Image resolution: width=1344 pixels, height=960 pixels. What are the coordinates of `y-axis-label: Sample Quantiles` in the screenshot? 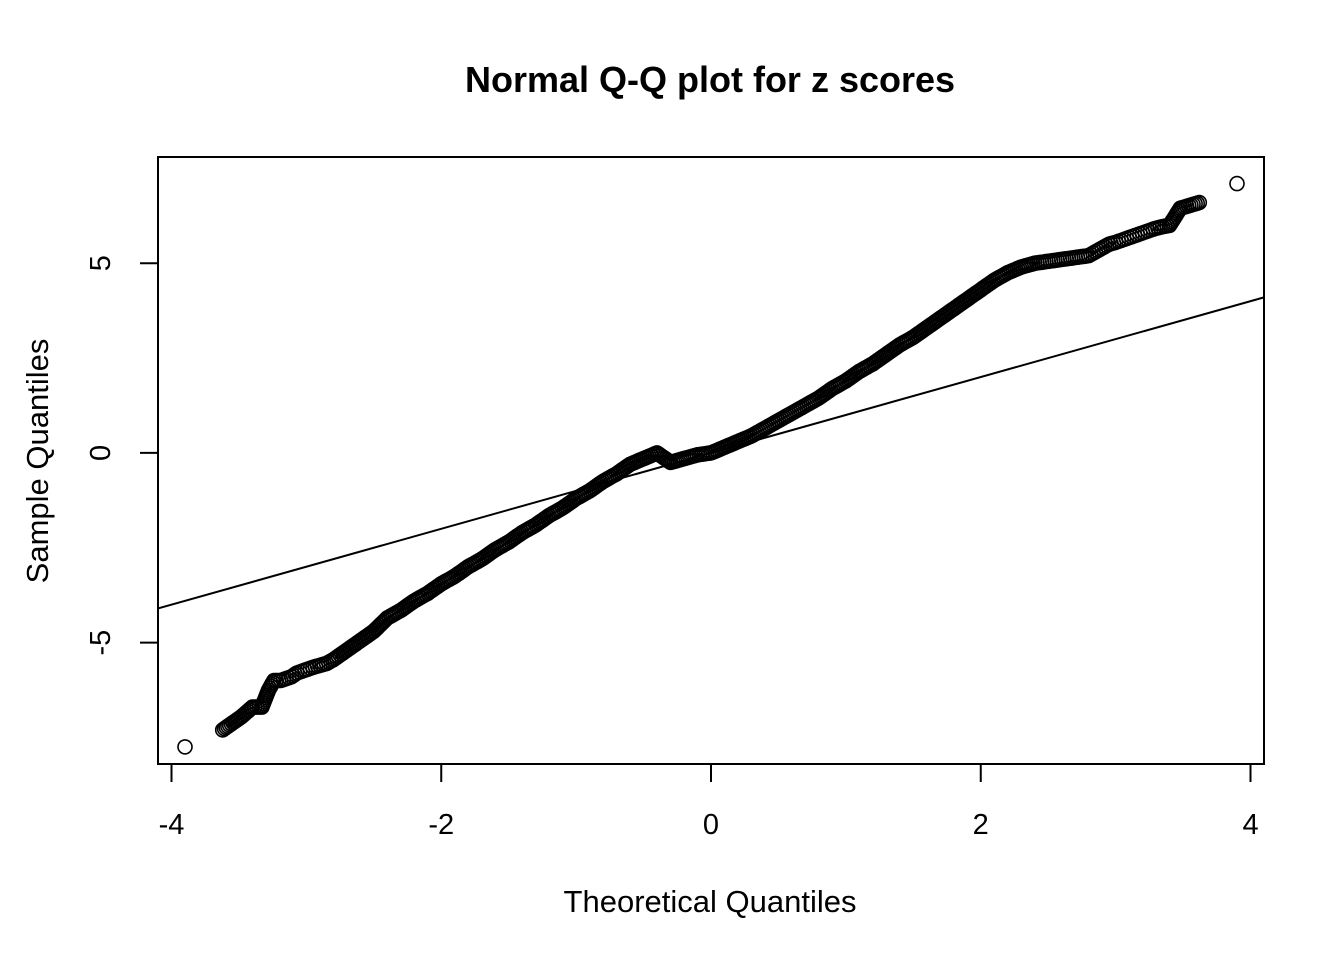 It's located at (37, 461).